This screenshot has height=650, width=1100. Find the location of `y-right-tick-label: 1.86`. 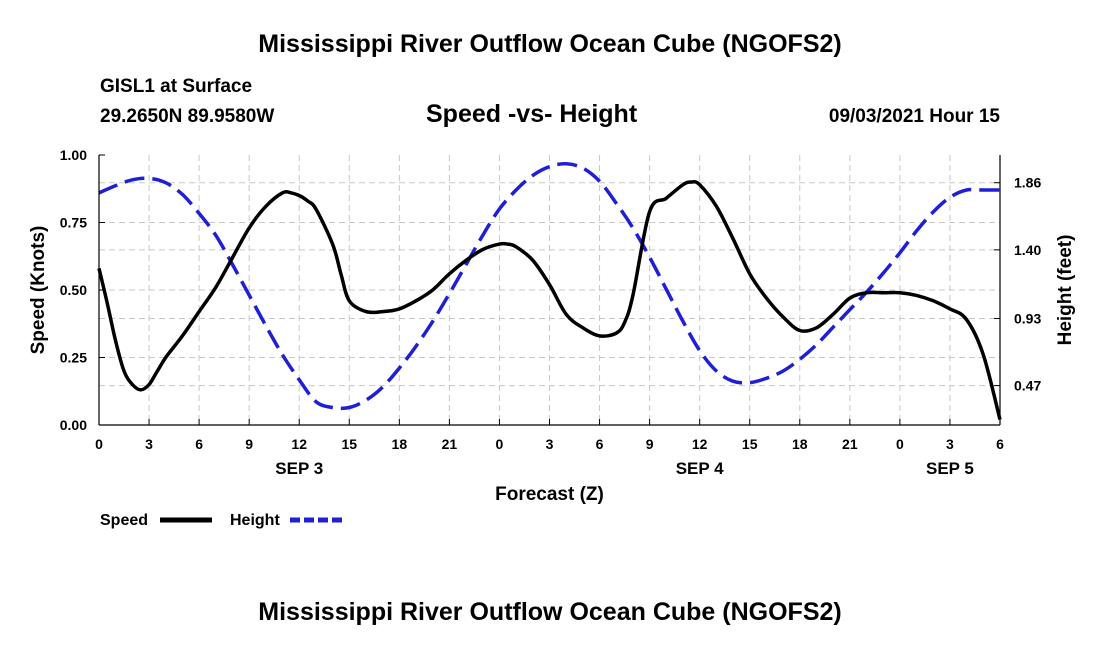

y-right-tick-label: 1.86 is located at coordinates (1027, 183).